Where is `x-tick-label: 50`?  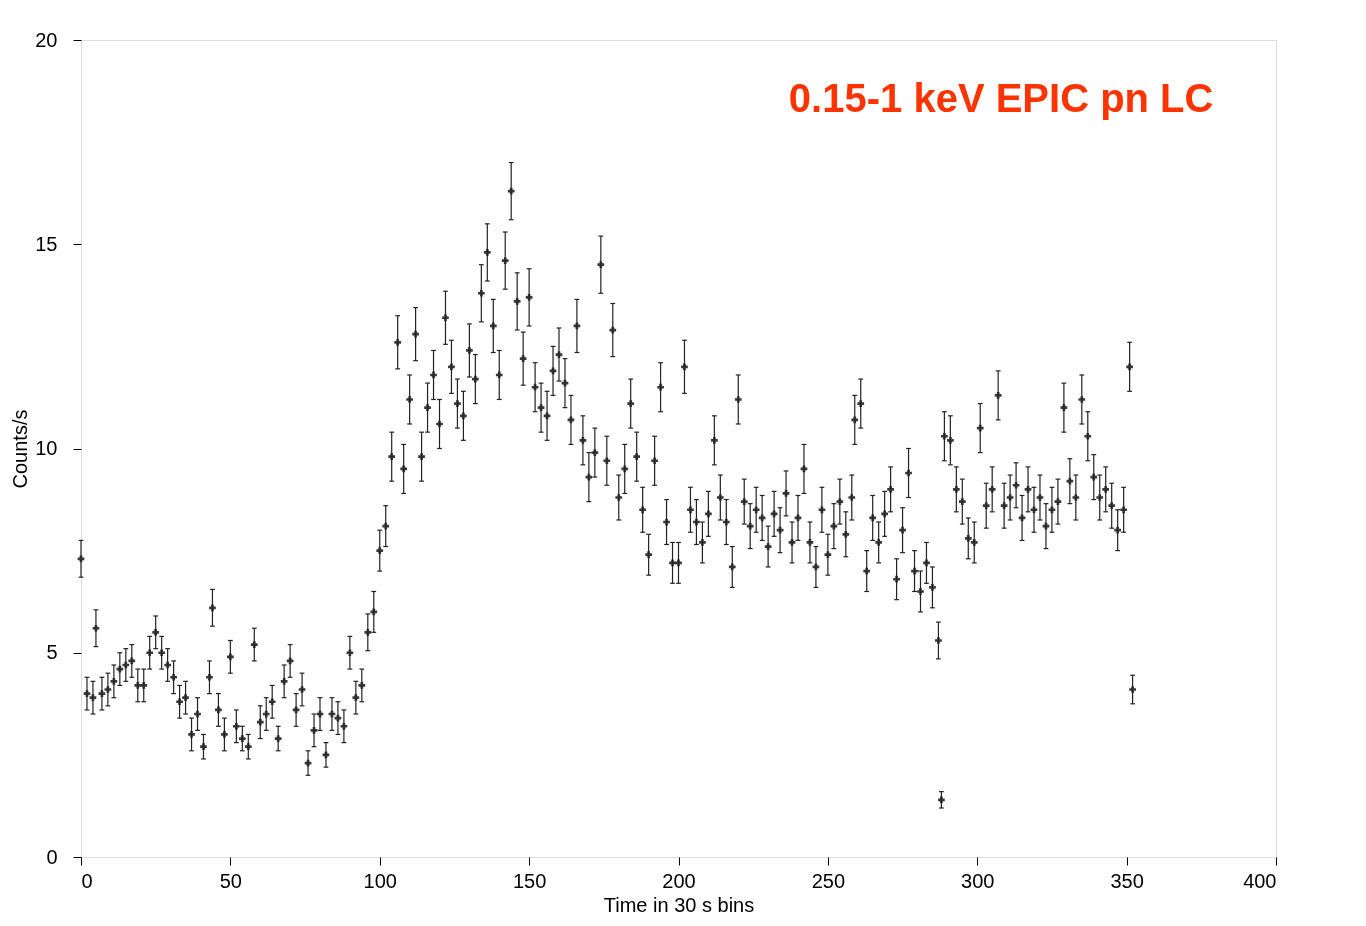
x-tick-label: 50 is located at coordinates (230, 880).